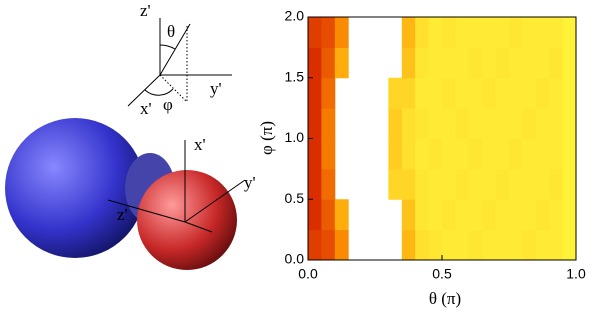  I want to click on x-tick-label: 0.5, so click(442, 274).